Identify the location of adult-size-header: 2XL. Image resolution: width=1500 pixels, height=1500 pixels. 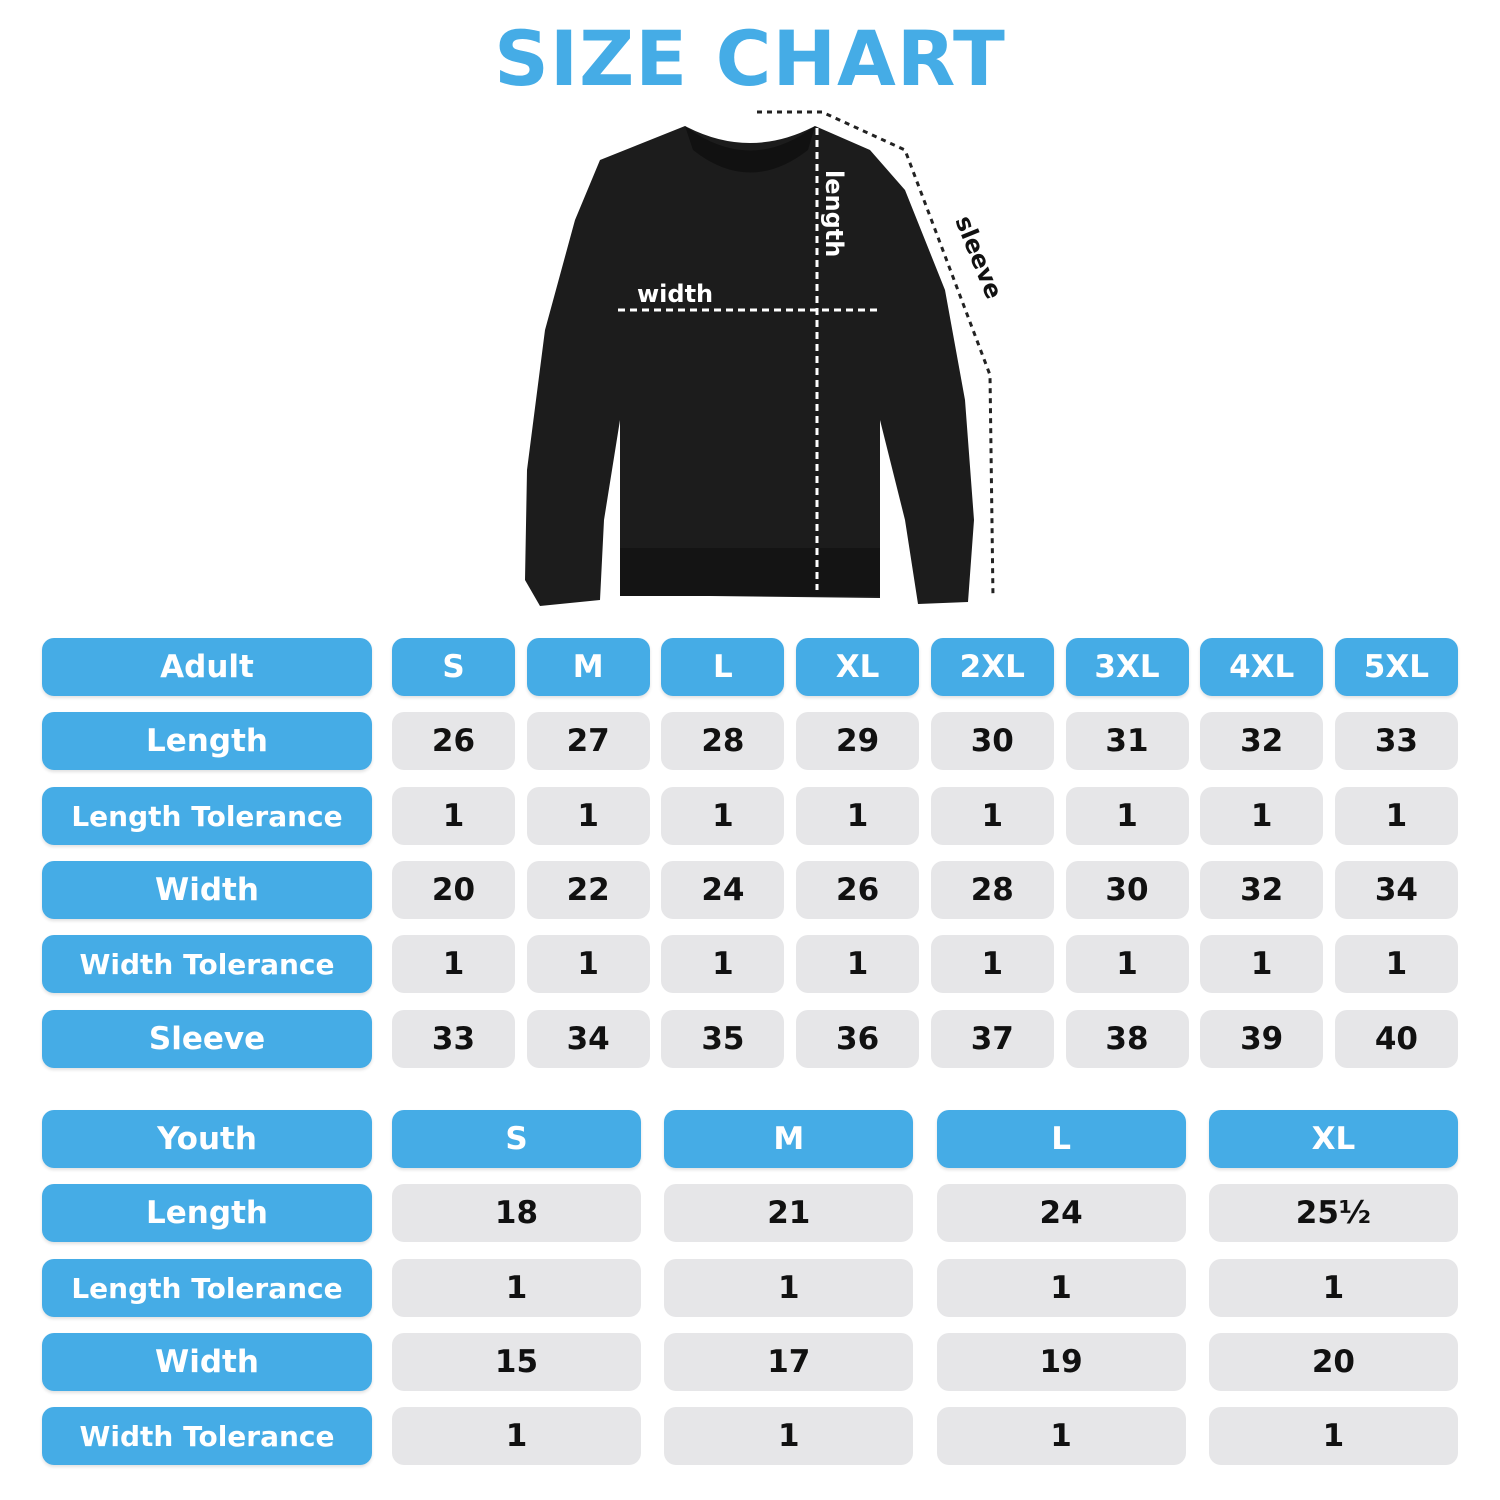
(992, 667).